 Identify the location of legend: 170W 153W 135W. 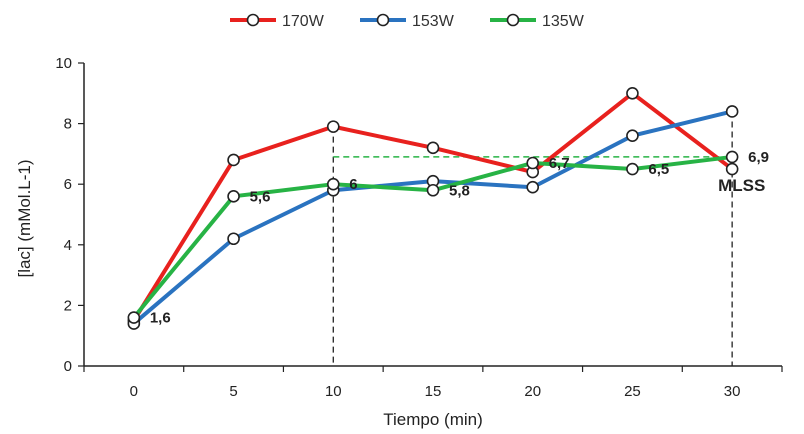
(407, 21).